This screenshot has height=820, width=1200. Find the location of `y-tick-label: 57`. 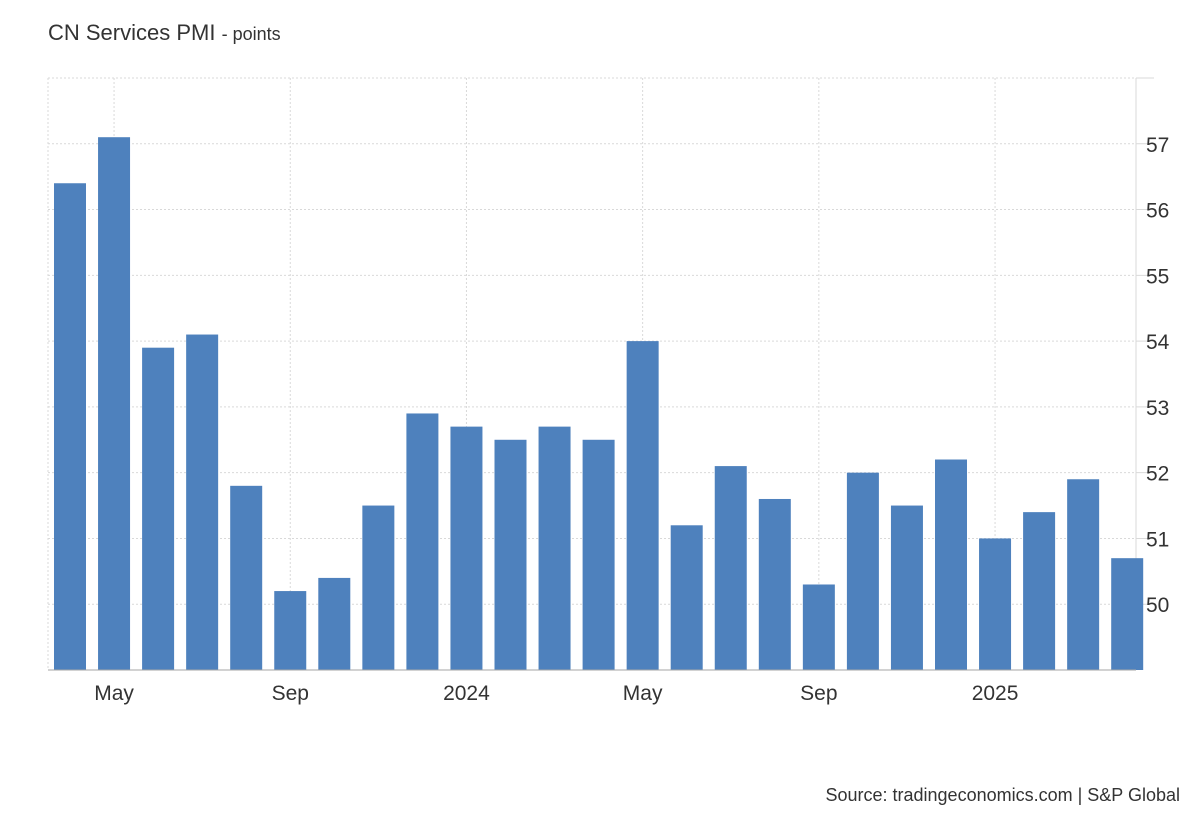

y-tick-label: 57 is located at coordinates (1157, 145).